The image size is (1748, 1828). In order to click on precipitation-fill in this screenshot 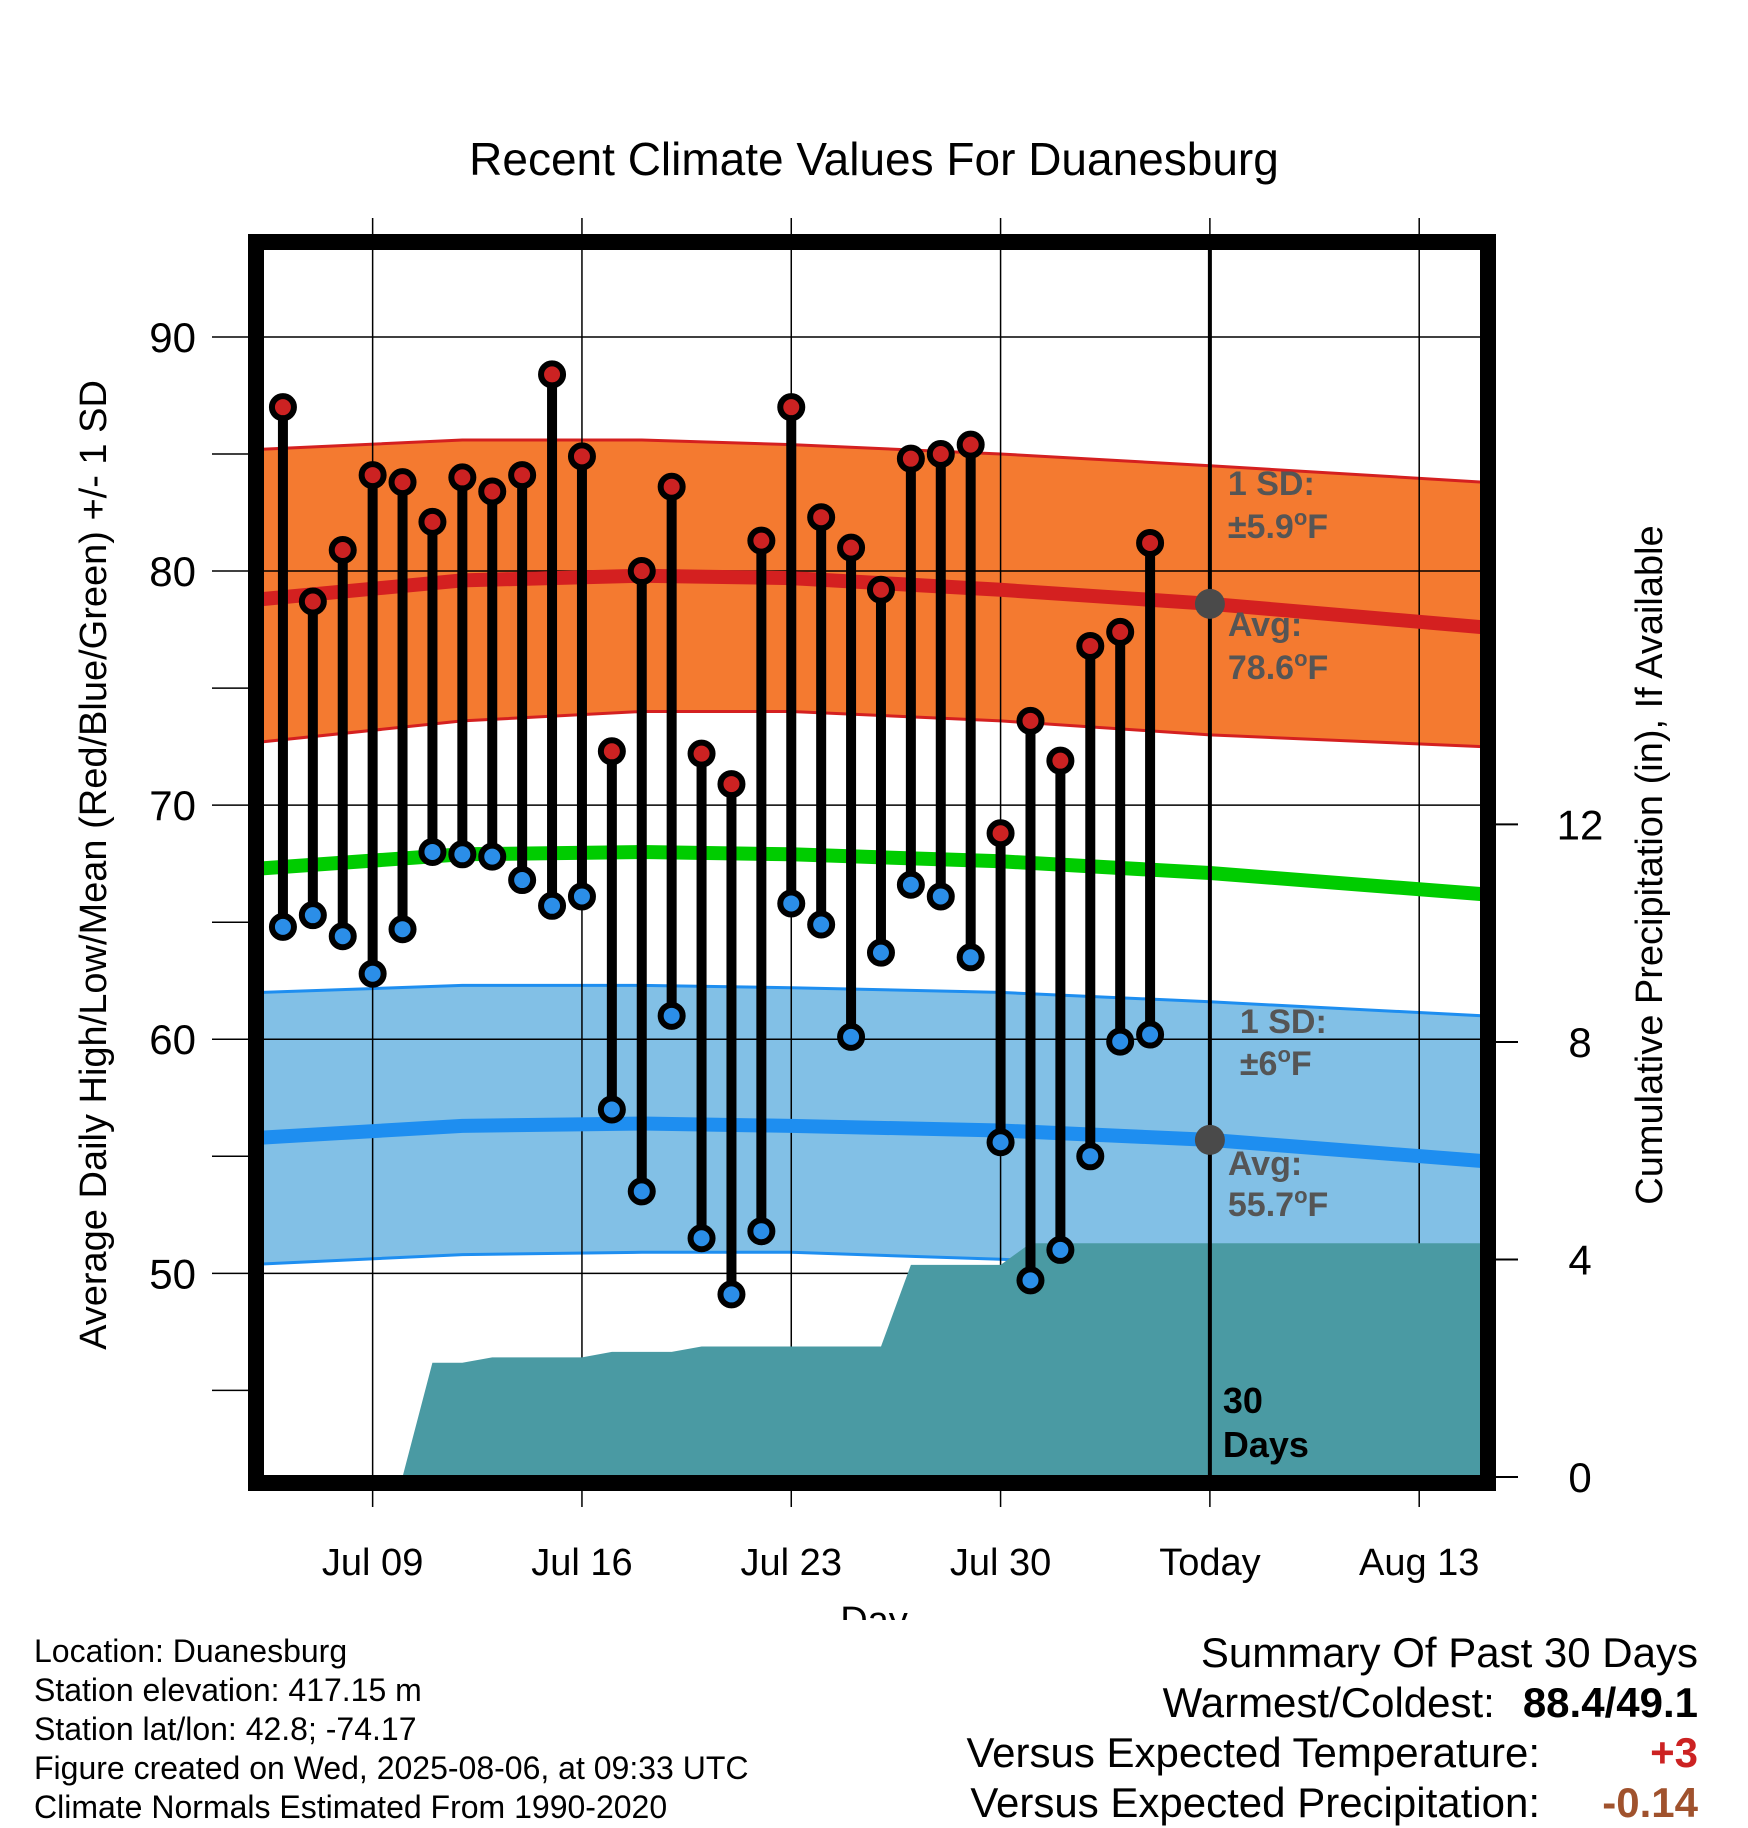, I will do `click(942, 1360)`.